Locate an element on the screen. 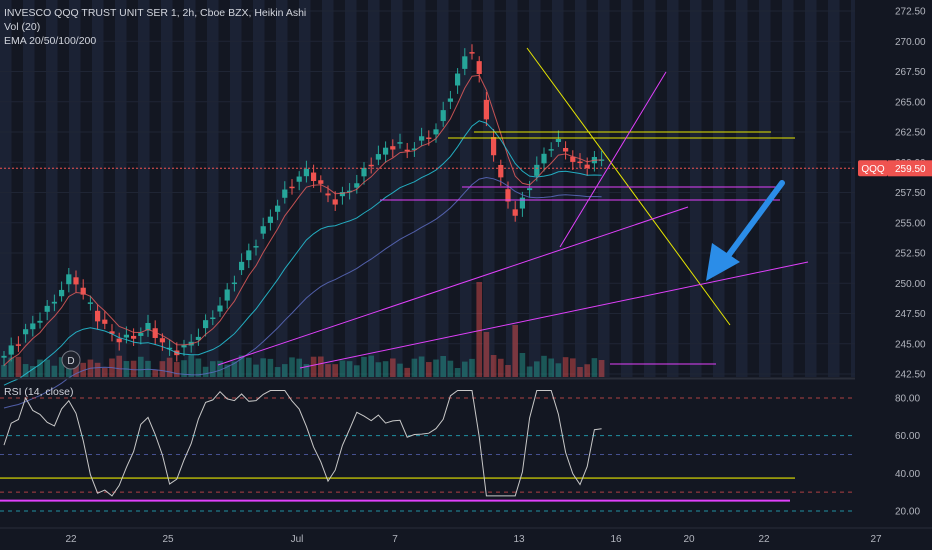 The image size is (932, 550). price-tick-label: 257.50 is located at coordinates (910, 193).